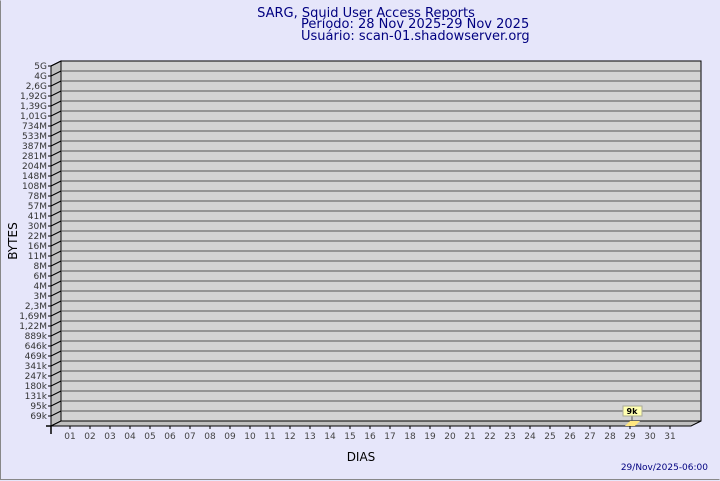 The height and width of the screenshot is (481, 720). What do you see at coordinates (41, 277) in the screenshot?
I see `y-tick-label: 6M` at bounding box center [41, 277].